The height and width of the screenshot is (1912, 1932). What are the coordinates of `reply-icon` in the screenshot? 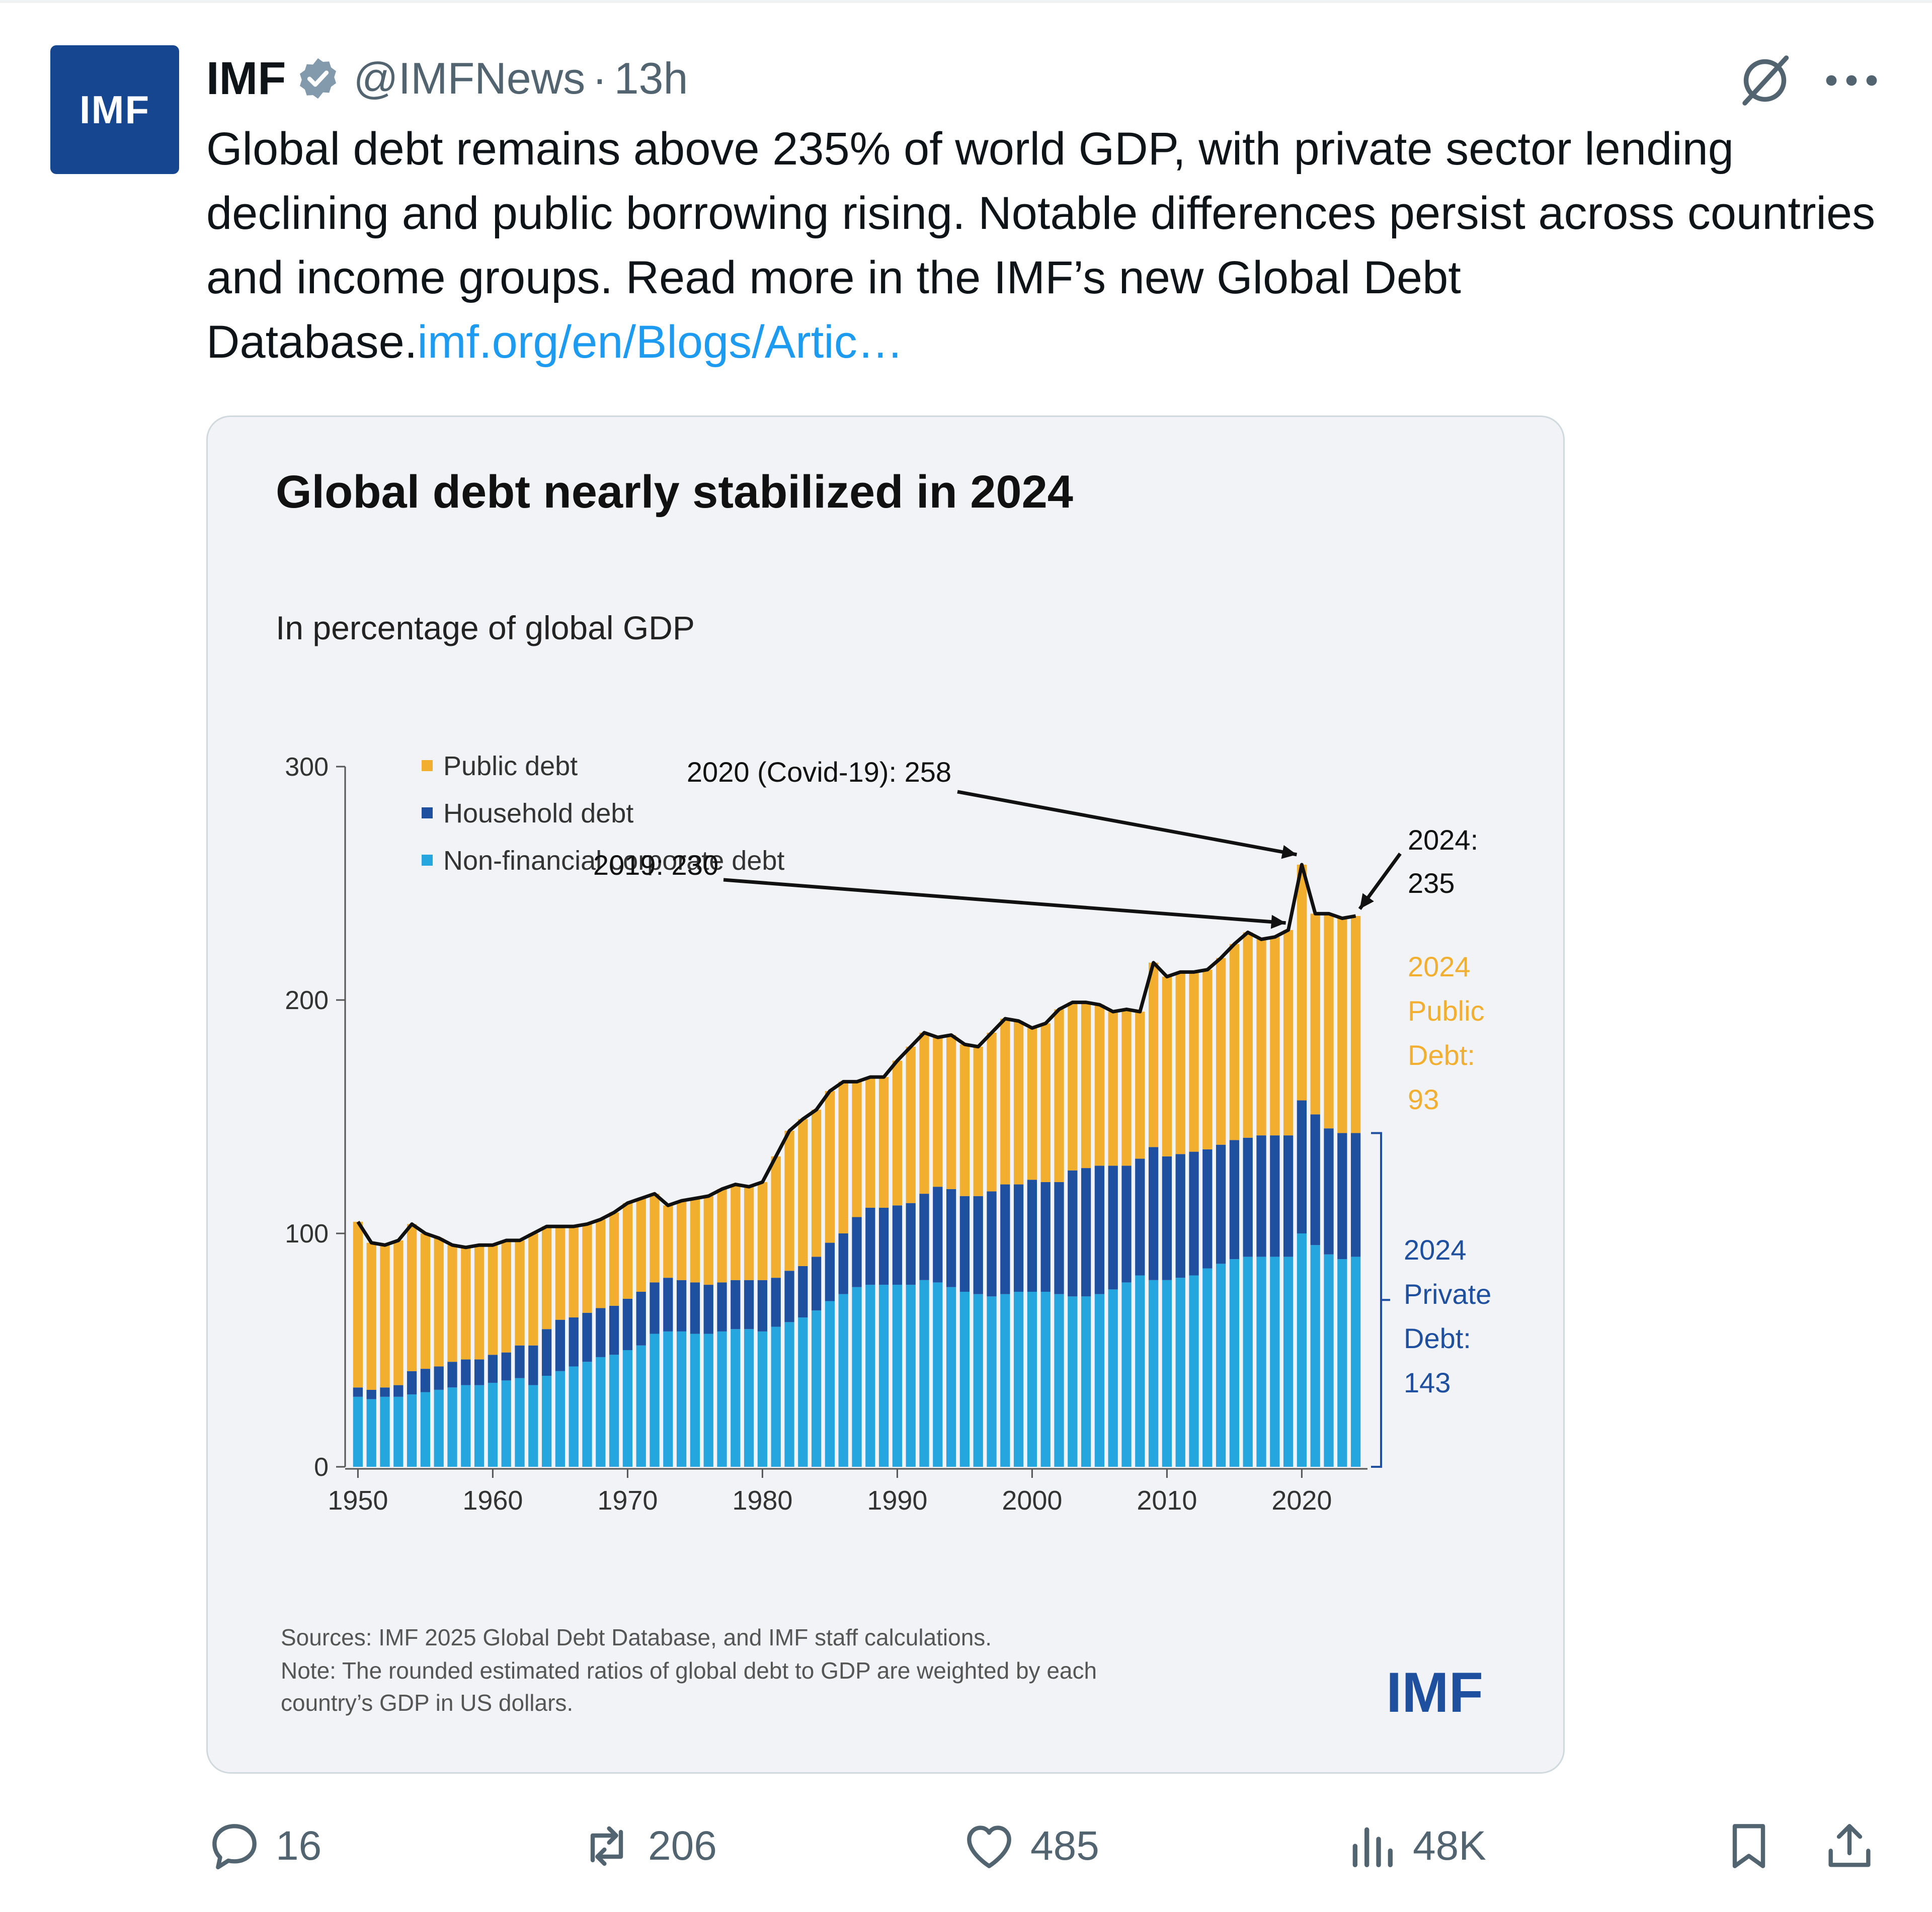 It's located at (235, 1847).